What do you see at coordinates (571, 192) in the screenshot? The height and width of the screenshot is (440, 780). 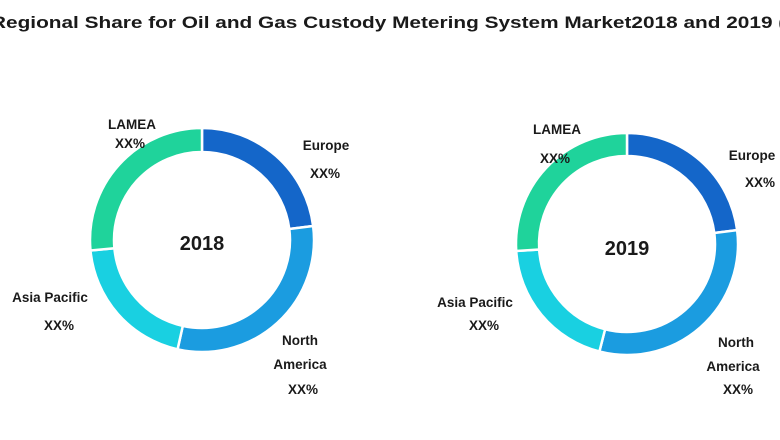 I see `slice-lamea-2019` at bounding box center [571, 192].